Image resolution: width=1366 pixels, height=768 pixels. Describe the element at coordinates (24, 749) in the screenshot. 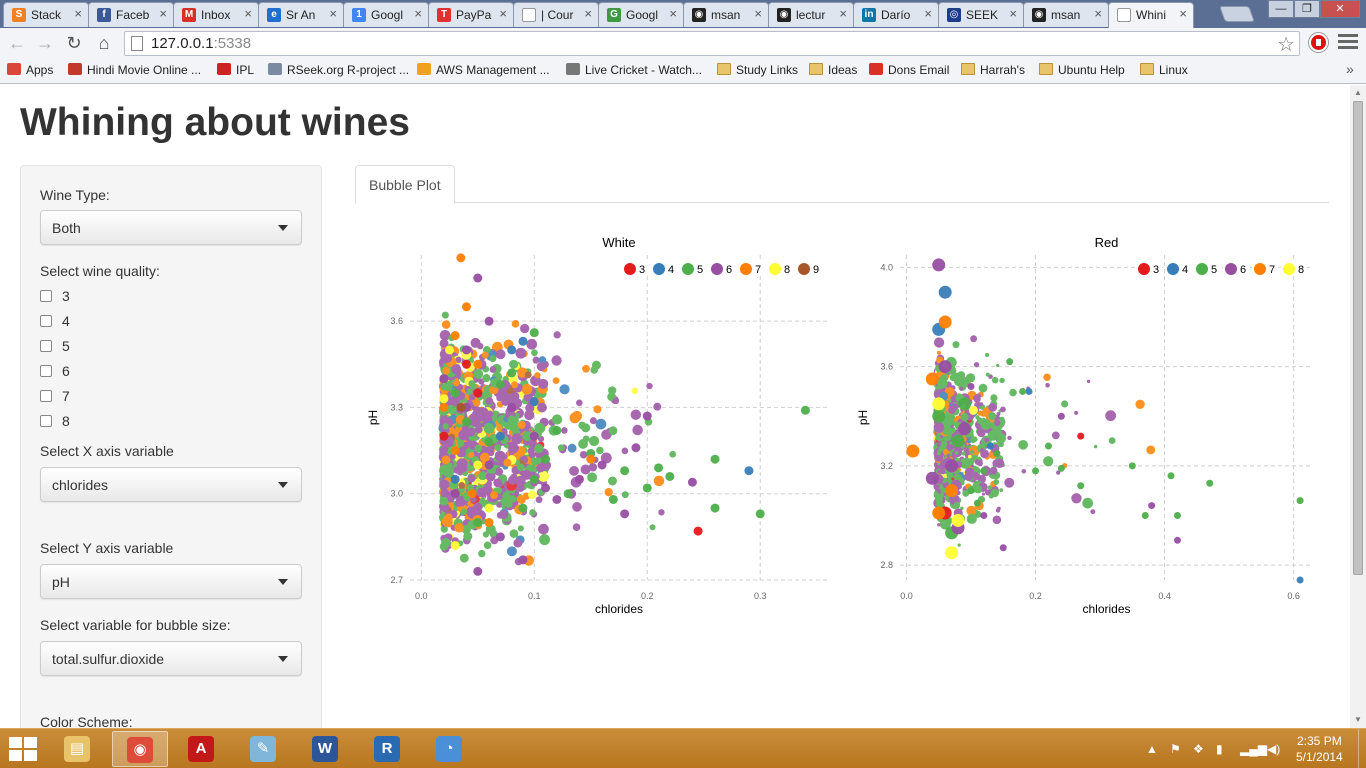

I see `windows-start-icon` at that location.